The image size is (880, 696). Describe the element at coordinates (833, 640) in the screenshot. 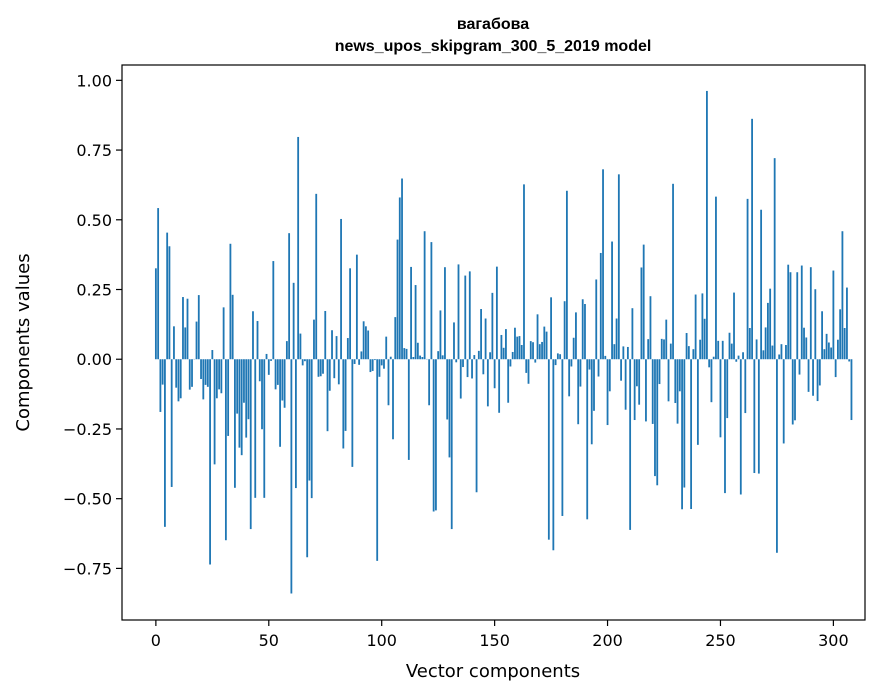

I see `x-tick-label: 300` at that location.